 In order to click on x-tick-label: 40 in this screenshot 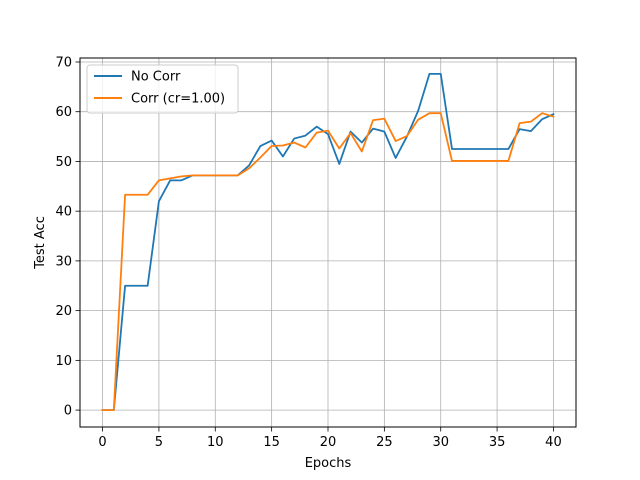, I will do `click(553, 442)`.